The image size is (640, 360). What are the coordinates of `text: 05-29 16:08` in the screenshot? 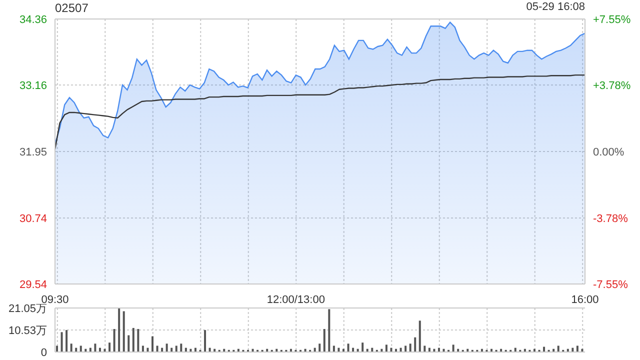 It's located at (555, 7).